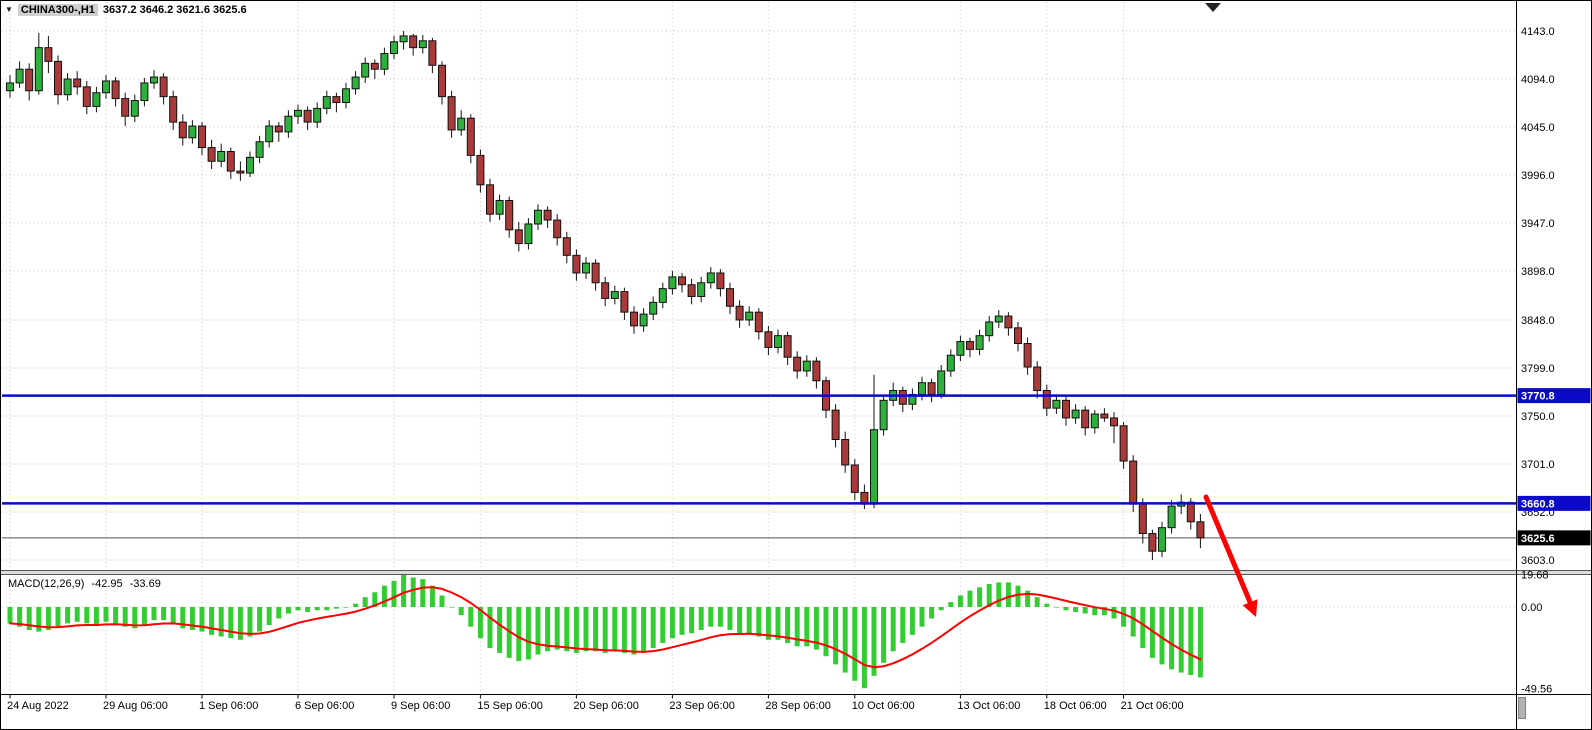  I want to click on time-axis-label: 1 Sep 06:00, so click(228, 706).